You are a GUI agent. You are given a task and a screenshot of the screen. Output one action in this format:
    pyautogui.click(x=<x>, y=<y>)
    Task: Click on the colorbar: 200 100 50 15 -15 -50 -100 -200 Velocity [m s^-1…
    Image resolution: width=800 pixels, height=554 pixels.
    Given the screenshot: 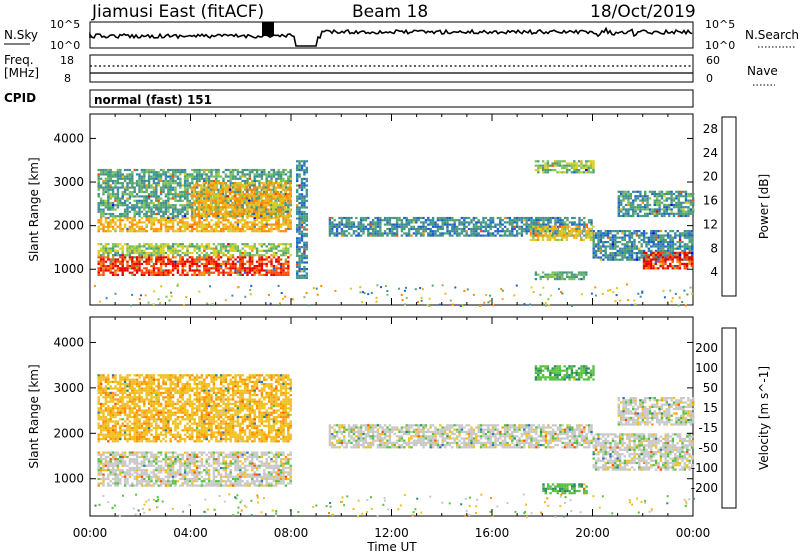 What is the action you would take?
    pyautogui.click(x=731, y=418)
    